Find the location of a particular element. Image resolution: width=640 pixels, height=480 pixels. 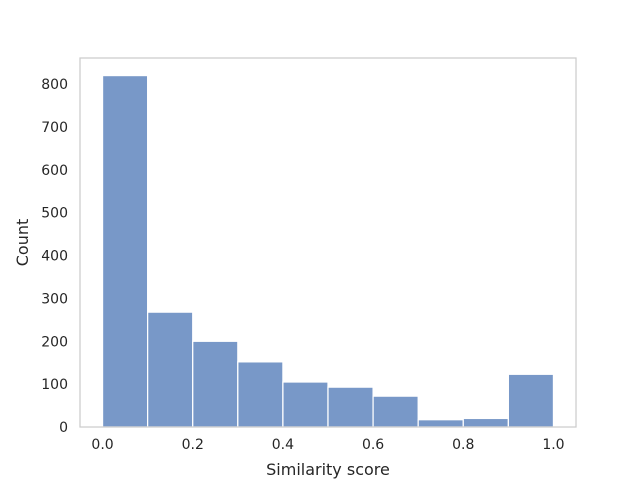

y-axis-label: Count is located at coordinates (22, 243).